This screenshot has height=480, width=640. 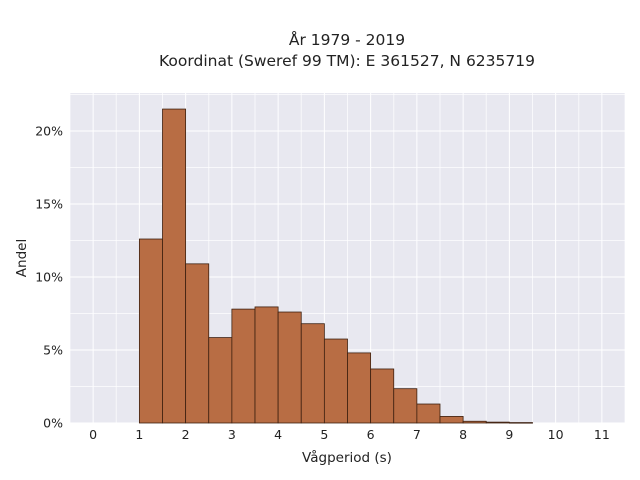 I want to click on y-tick-label: 10%, so click(x=49, y=276).